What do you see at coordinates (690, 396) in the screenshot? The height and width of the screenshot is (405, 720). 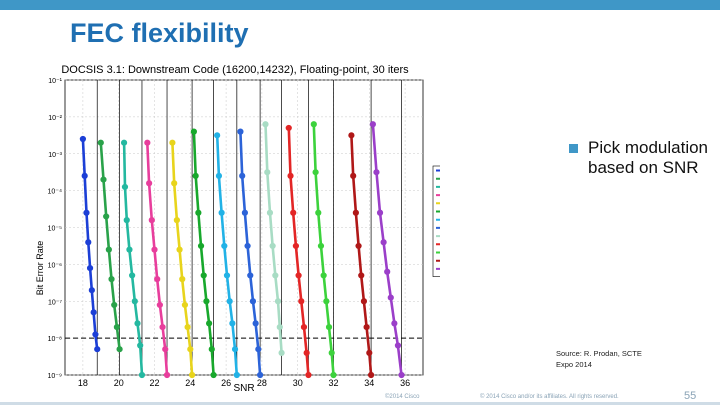 I see `page-number: 55` at bounding box center [690, 396].